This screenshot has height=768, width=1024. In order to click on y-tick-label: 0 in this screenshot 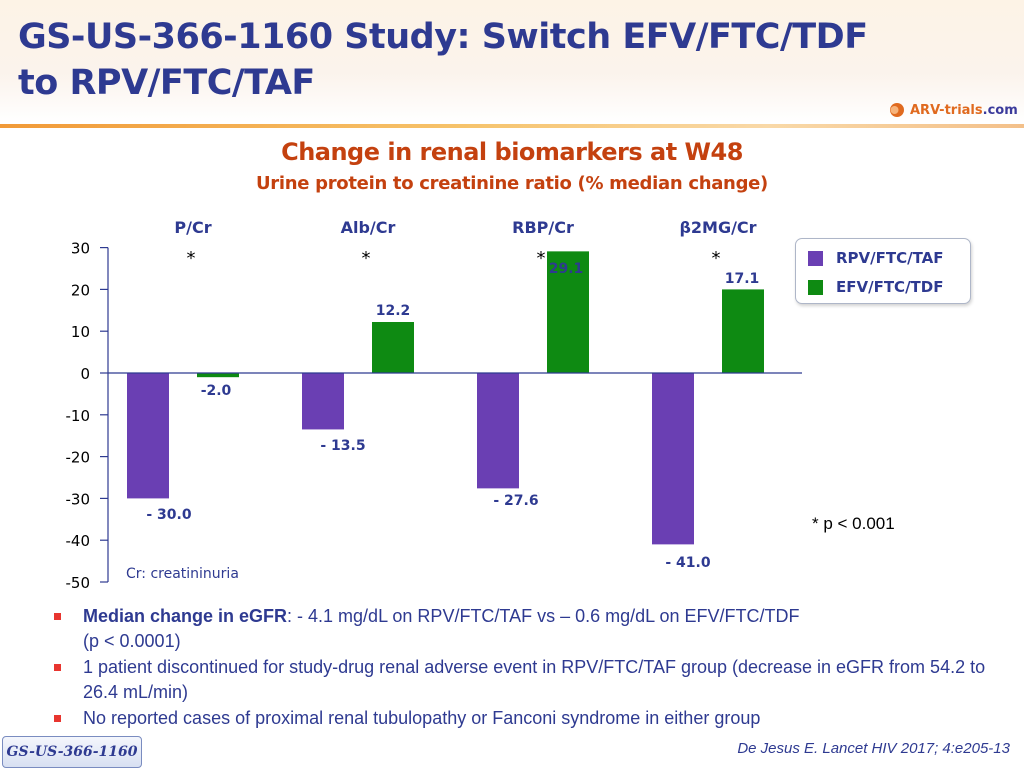, I will do `click(85, 374)`.